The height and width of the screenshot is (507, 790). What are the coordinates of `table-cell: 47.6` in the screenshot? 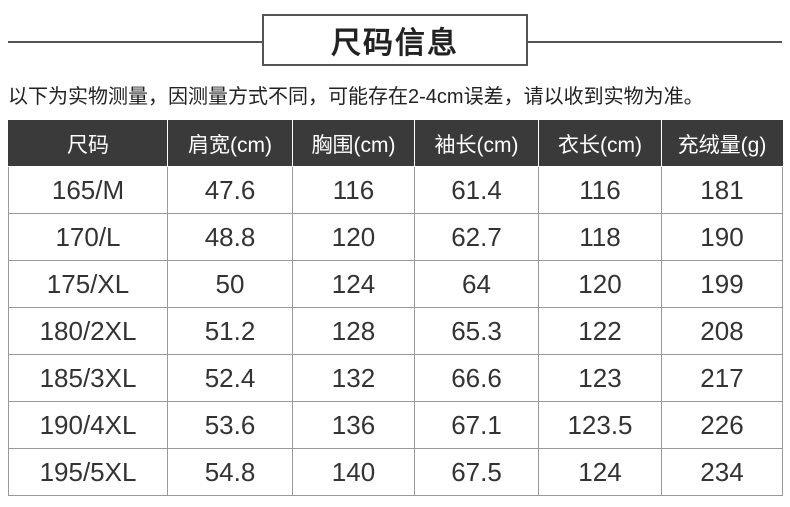 It's located at (230, 190).